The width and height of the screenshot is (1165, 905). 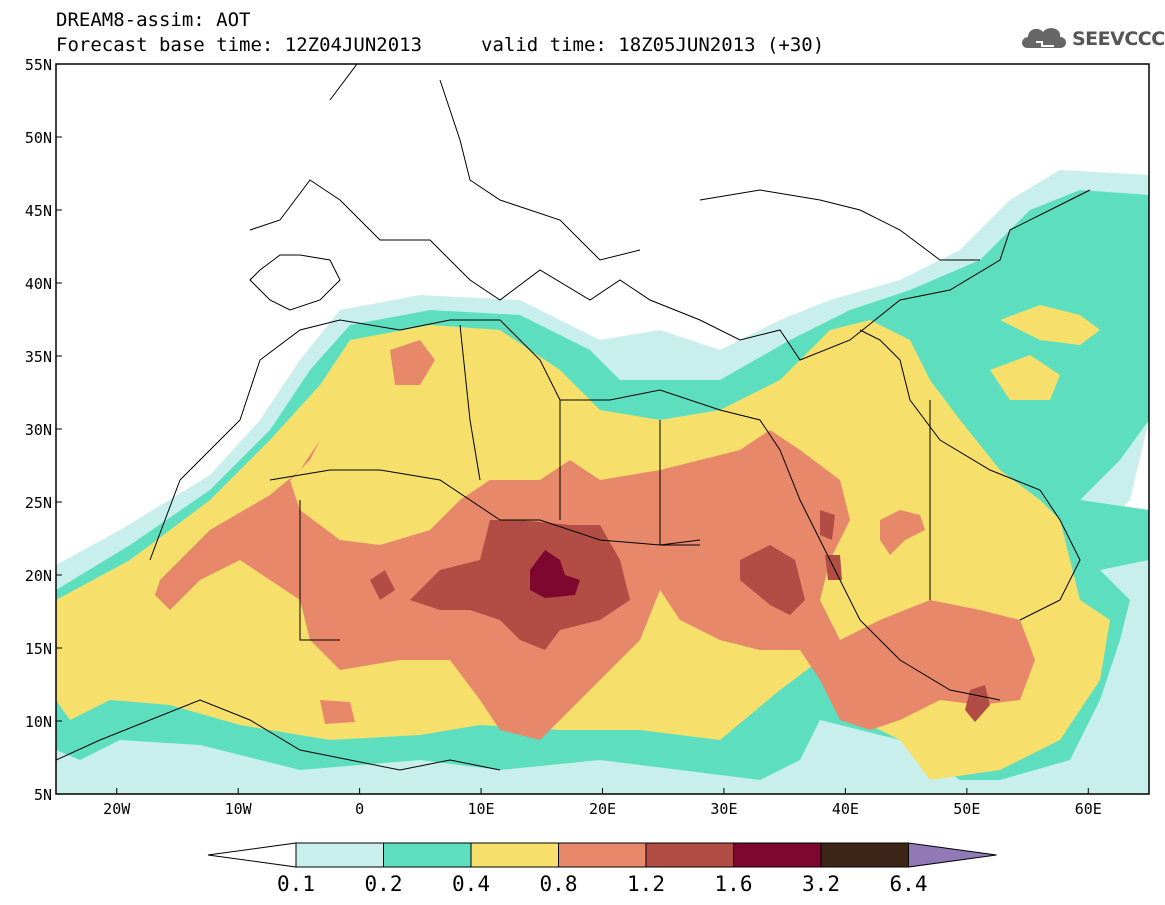 I want to click on colorbar-tick-label: 0.4, so click(x=471, y=884).